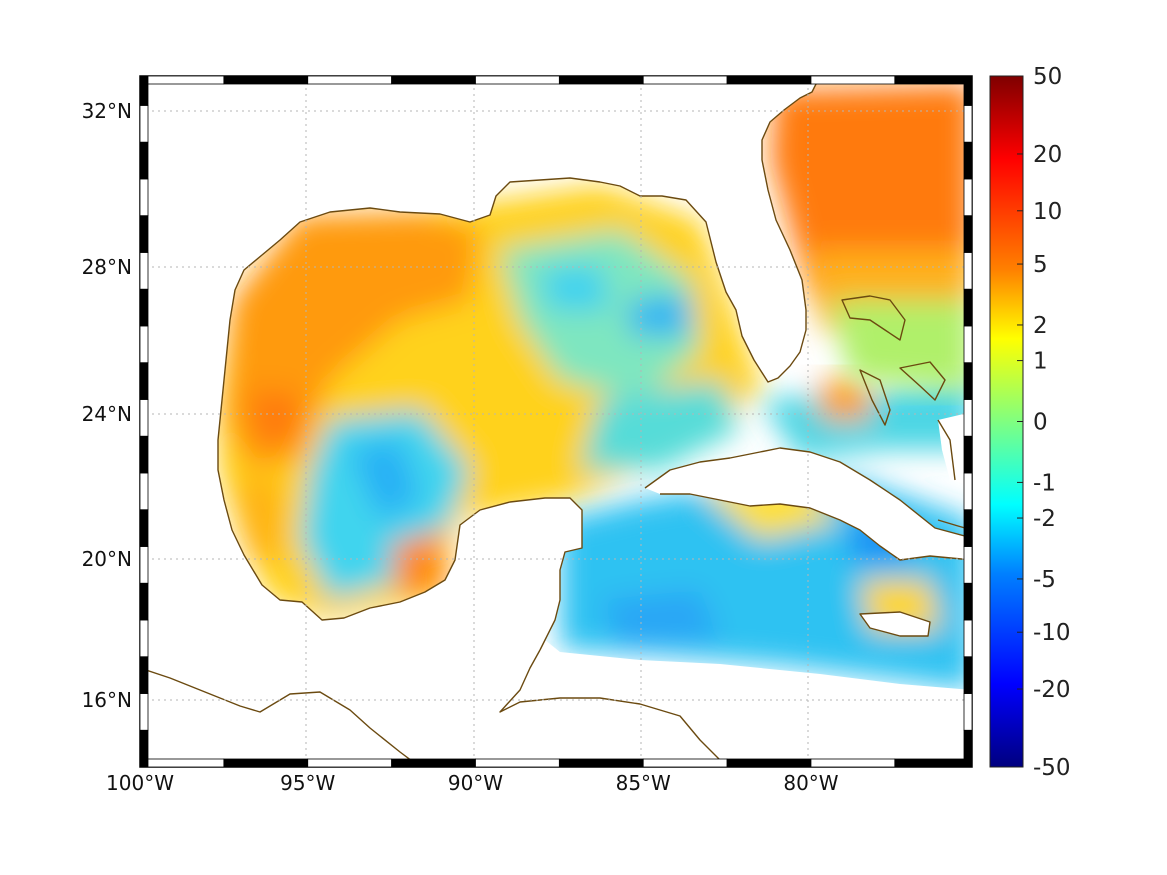  Describe the element at coordinates (140, 783) in the screenshot. I see `longitude-tick-label: 100°W` at that location.